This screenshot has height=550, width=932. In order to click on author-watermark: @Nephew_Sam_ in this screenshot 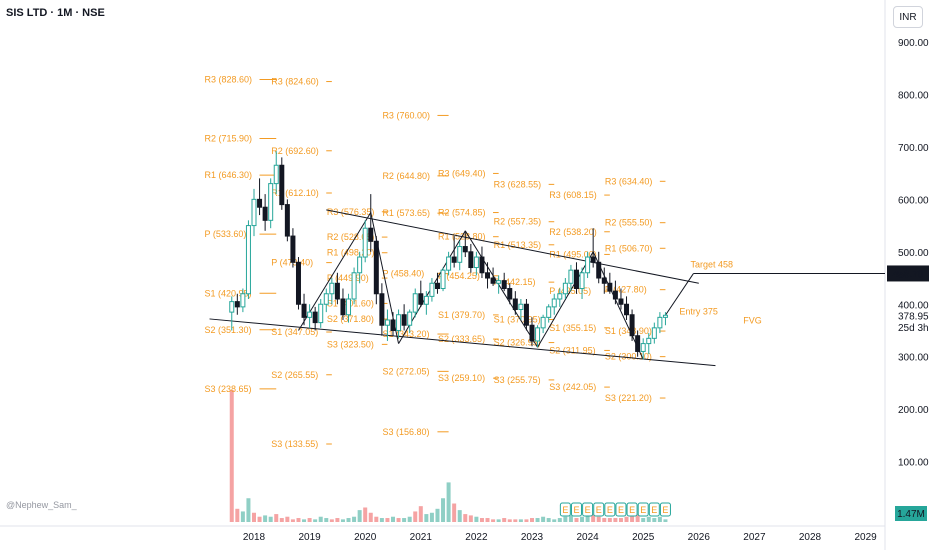, I will do `click(41, 505)`.